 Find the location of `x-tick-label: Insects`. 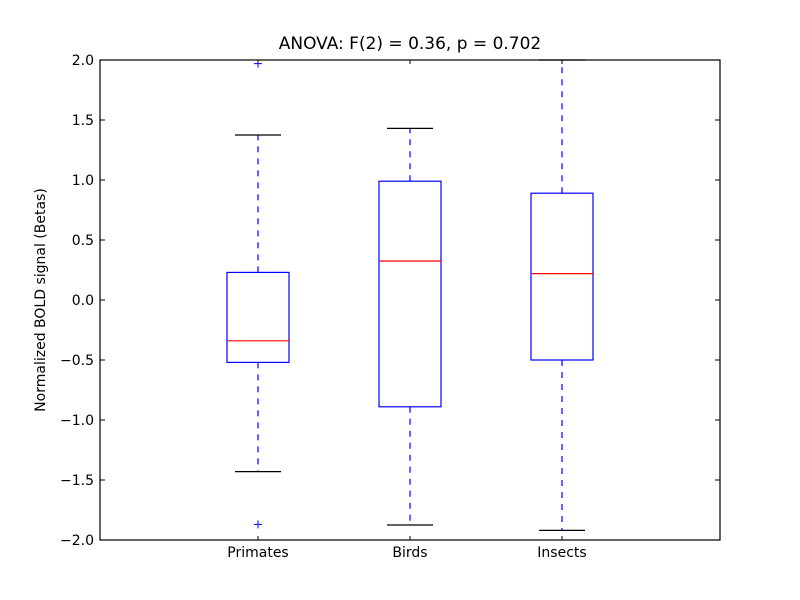

x-tick-label: Insects is located at coordinates (561, 553).